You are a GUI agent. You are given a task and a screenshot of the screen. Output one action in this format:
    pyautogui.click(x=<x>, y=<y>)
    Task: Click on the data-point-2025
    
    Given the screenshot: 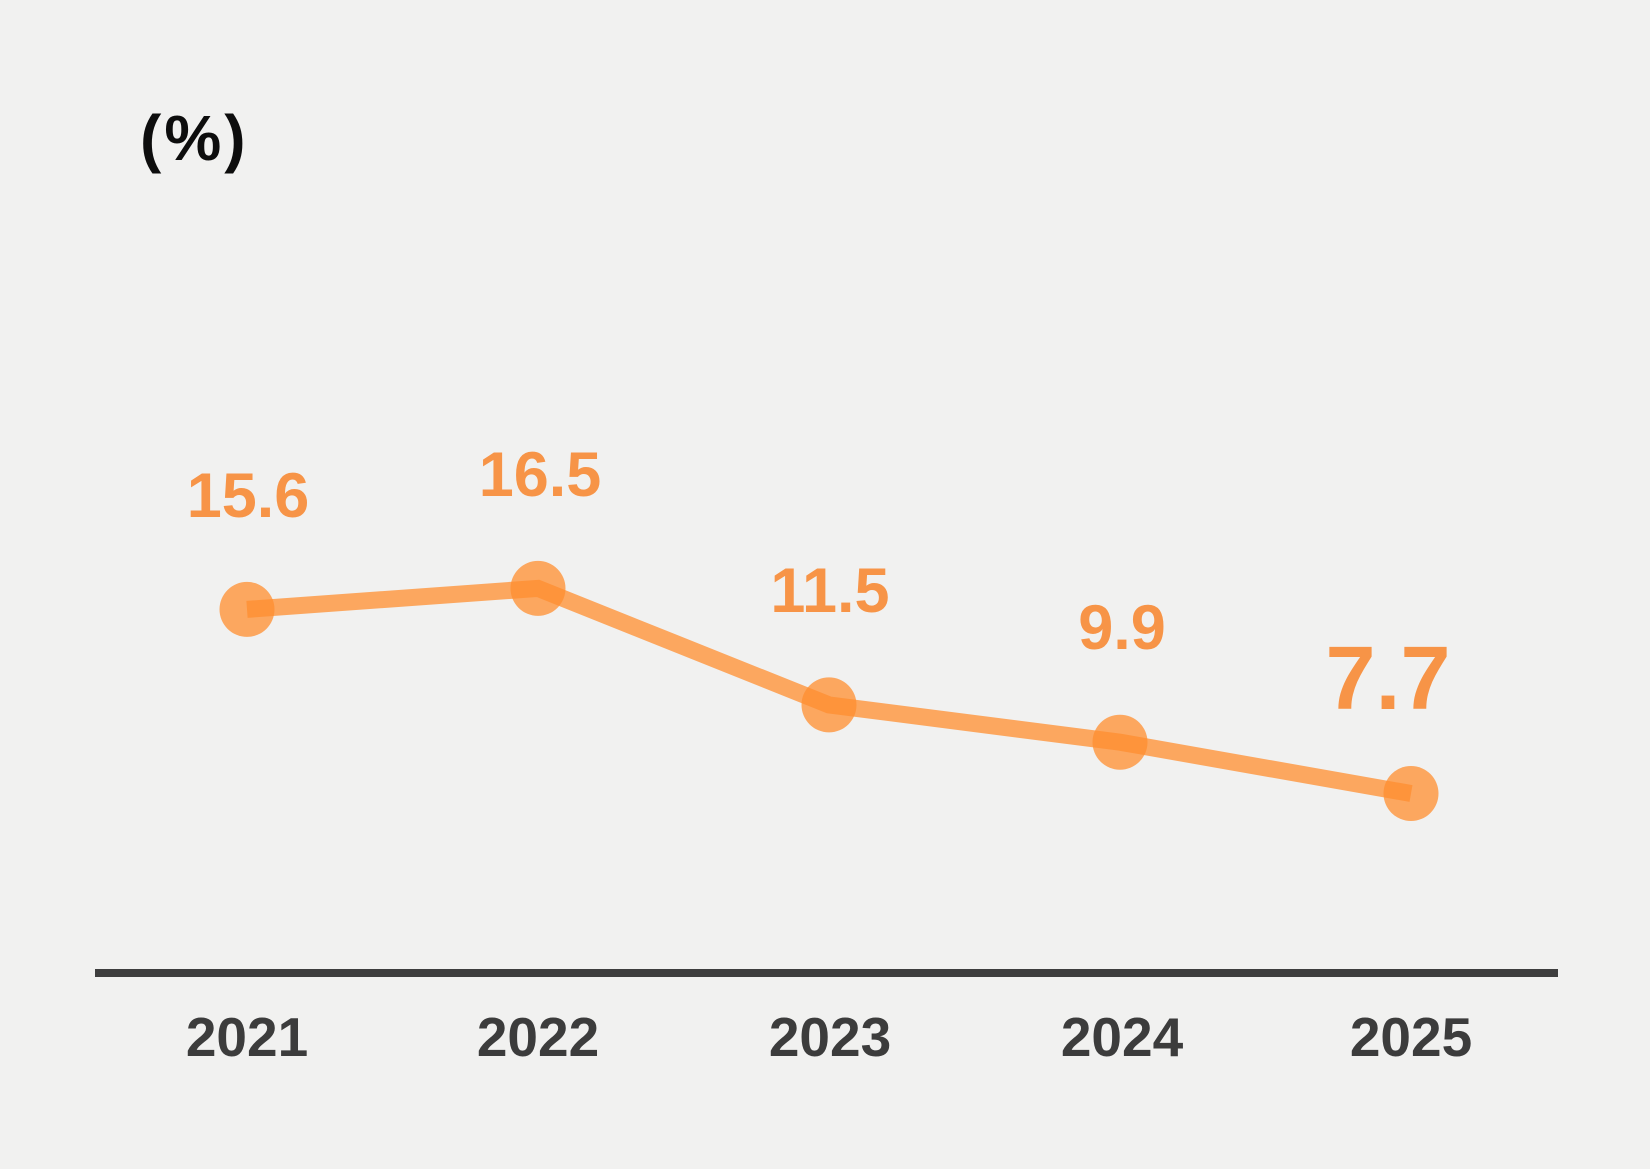 What is the action you would take?
    pyautogui.click(x=1411, y=793)
    